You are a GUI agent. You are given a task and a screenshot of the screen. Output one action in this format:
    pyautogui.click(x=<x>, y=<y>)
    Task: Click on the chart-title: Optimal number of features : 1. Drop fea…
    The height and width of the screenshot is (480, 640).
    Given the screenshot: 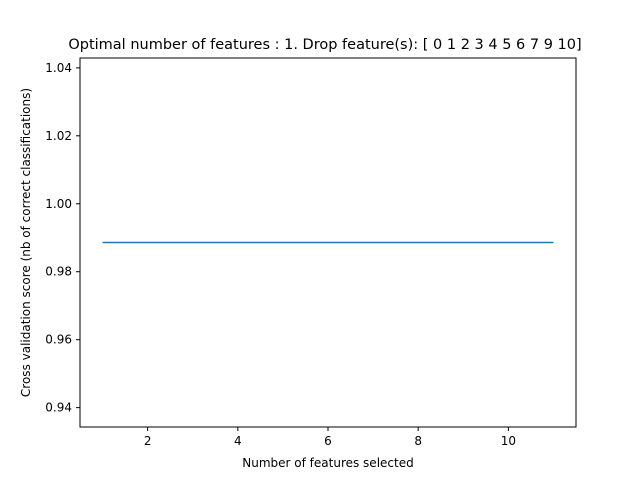 What is the action you would take?
    pyautogui.click(x=324, y=45)
    